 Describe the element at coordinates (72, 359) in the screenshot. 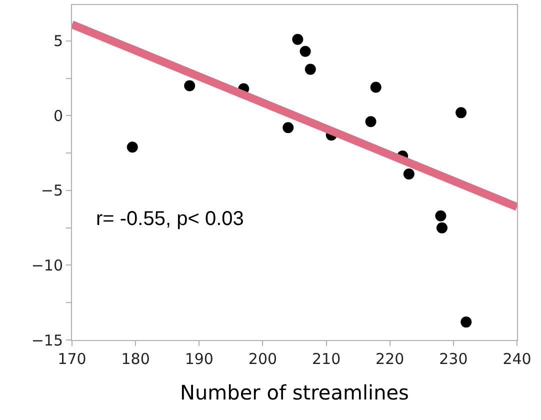

I see `x-tick-label: 170` at that location.